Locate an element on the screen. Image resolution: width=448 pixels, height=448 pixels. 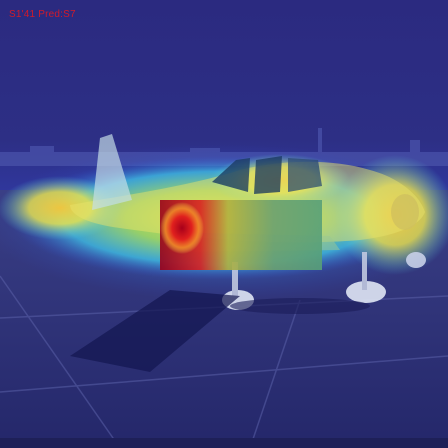
attention-peak is located at coordinates (182, 228).